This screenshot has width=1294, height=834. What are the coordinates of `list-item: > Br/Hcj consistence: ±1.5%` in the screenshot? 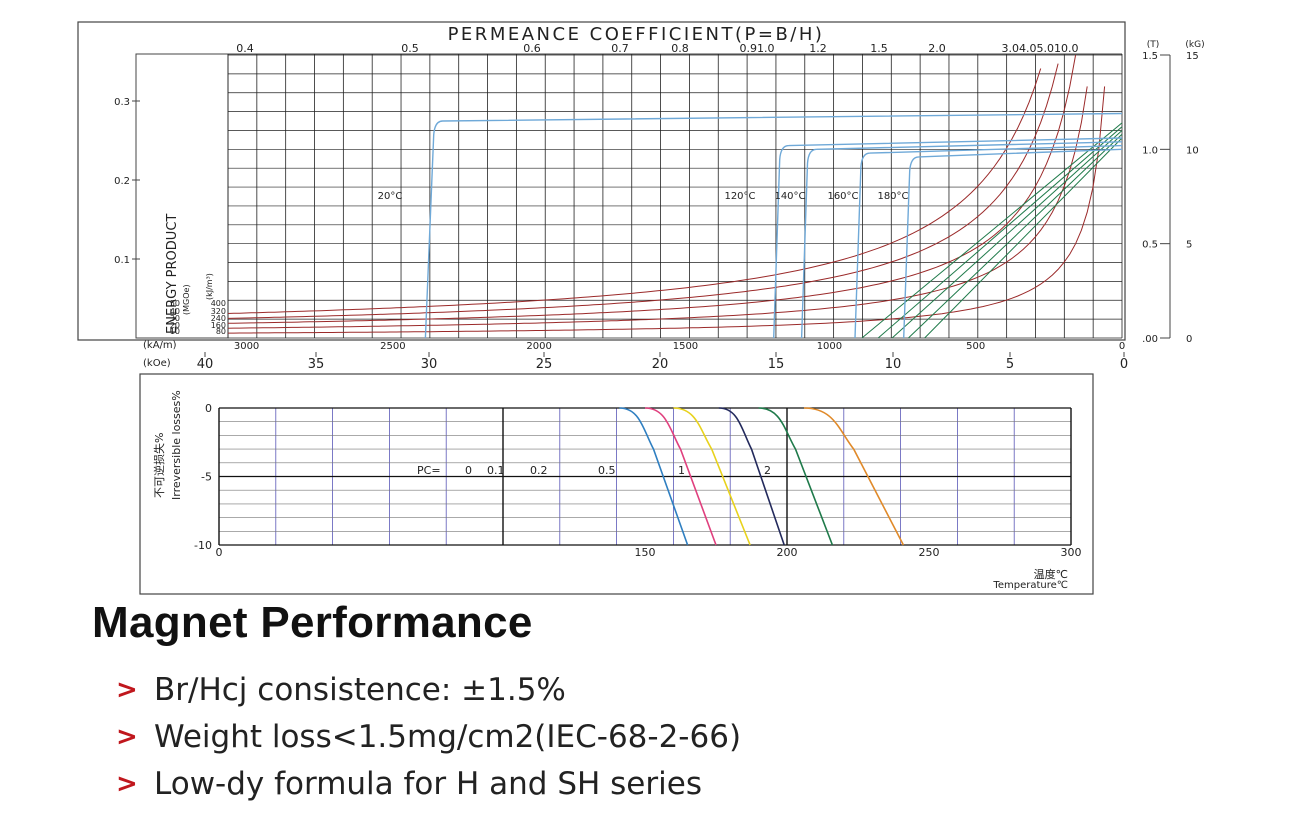 It's located at (428, 689).